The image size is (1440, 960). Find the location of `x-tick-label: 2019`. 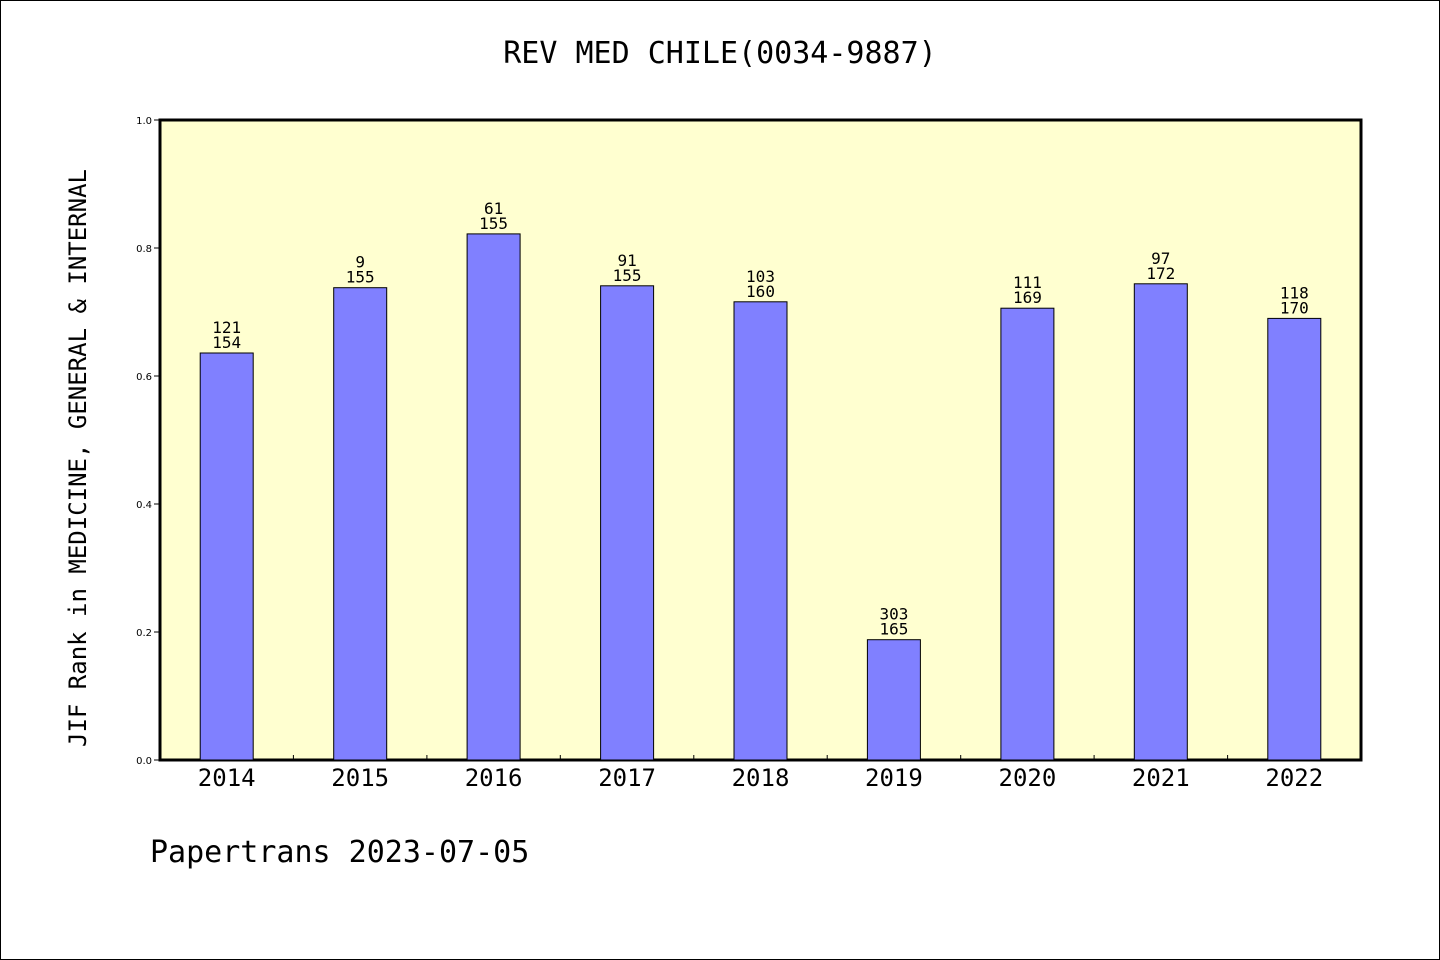

x-tick-label: 2019 is located at coordinates (894, 778).